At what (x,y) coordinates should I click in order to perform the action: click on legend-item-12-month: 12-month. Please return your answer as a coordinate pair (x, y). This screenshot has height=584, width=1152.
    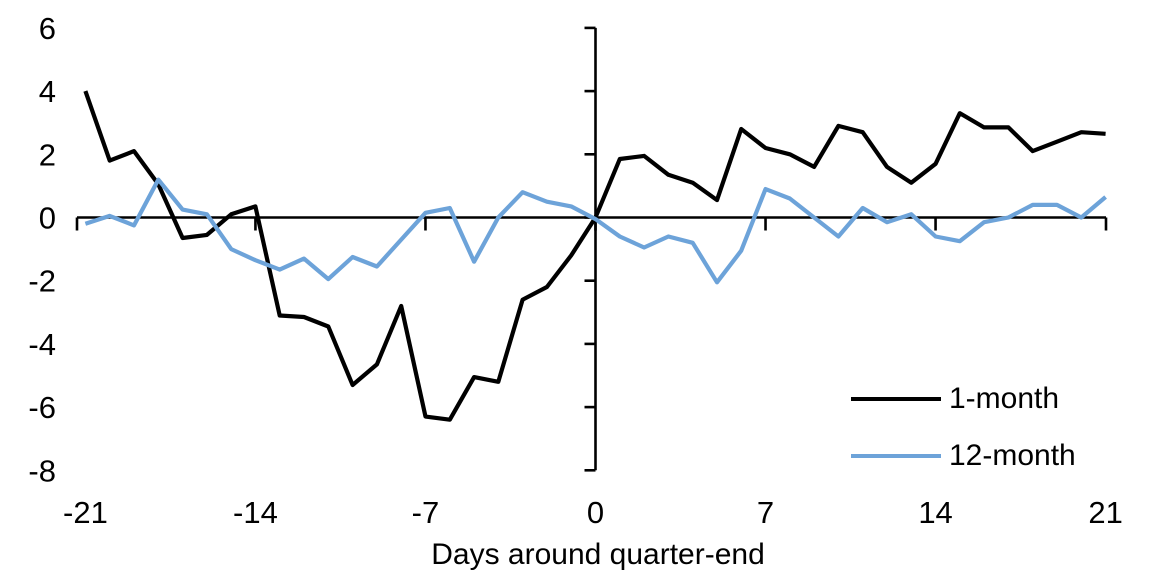
    Looking at the image, I should click on (963, 455).